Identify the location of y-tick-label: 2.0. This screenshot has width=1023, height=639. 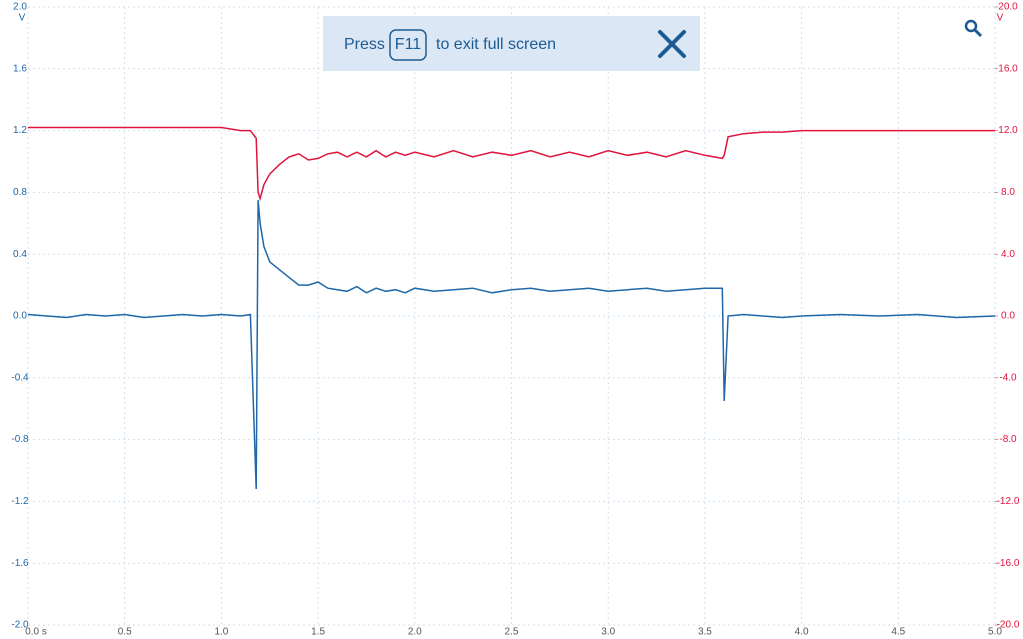
(20, 7).